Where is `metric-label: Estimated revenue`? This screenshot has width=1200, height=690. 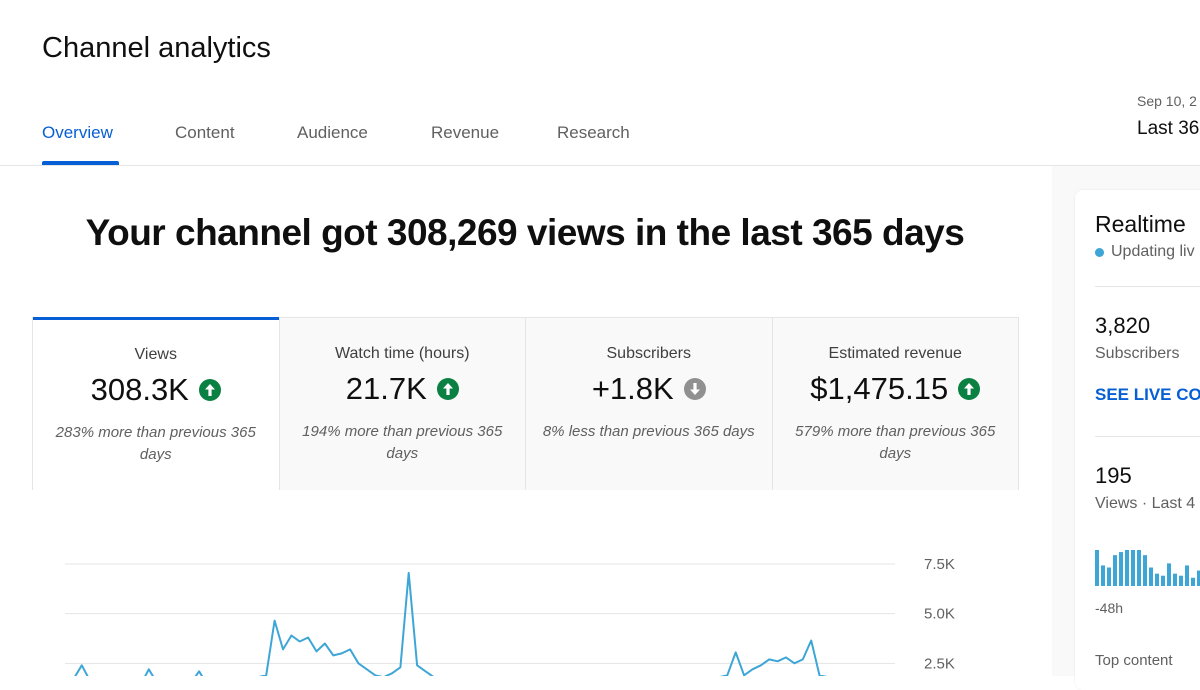
metric-label: Estimated revenue is located at coordinates (895, 353).